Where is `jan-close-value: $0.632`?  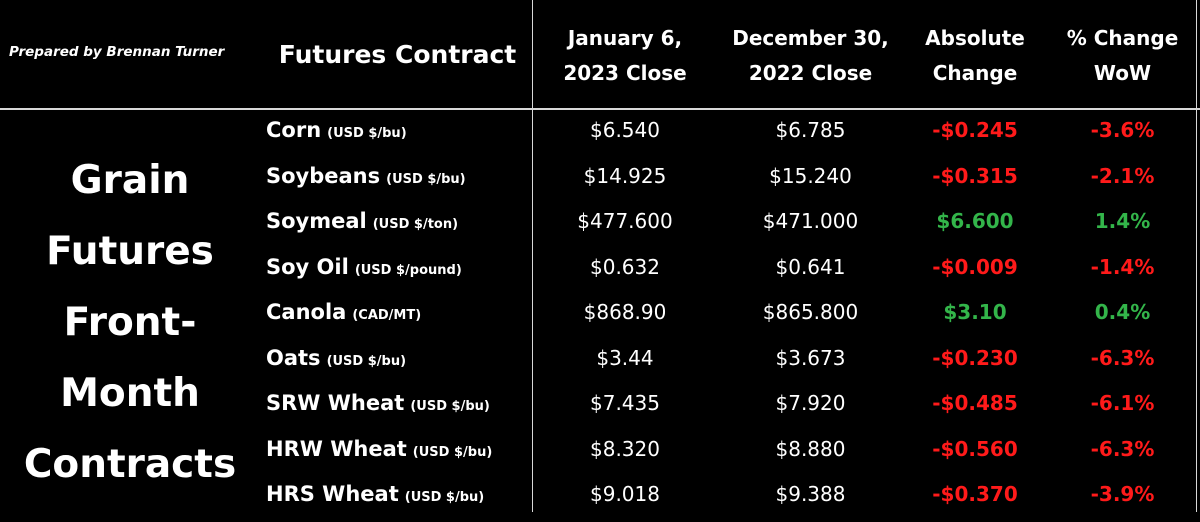 jan-close-value: $0.632 is located at coordinates (625, 266).